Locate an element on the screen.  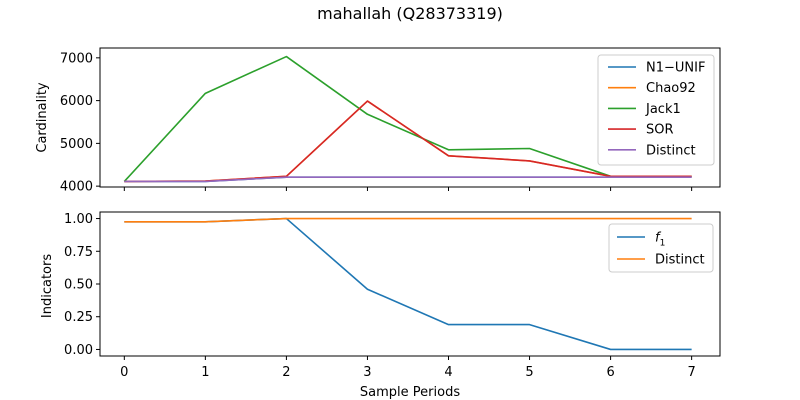
cardinality-legend-box is located at coordinates (656, 110).